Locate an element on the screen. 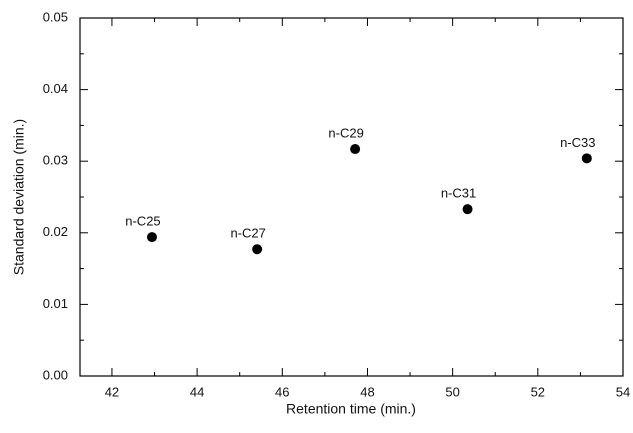 The width and height of the screenshot is (633, 433). point-label: n-C25 is located at coordinates (142, 221).